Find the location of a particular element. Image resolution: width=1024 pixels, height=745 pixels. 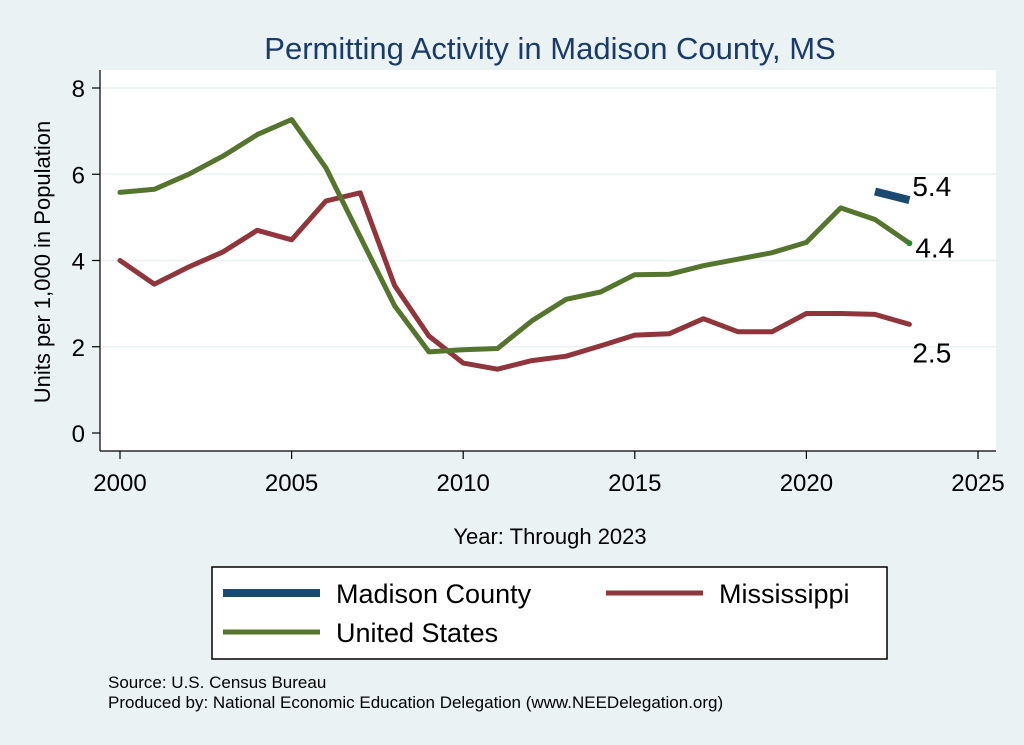

x-tick-label-2015: 2015 is located at coordinates (634, 483).